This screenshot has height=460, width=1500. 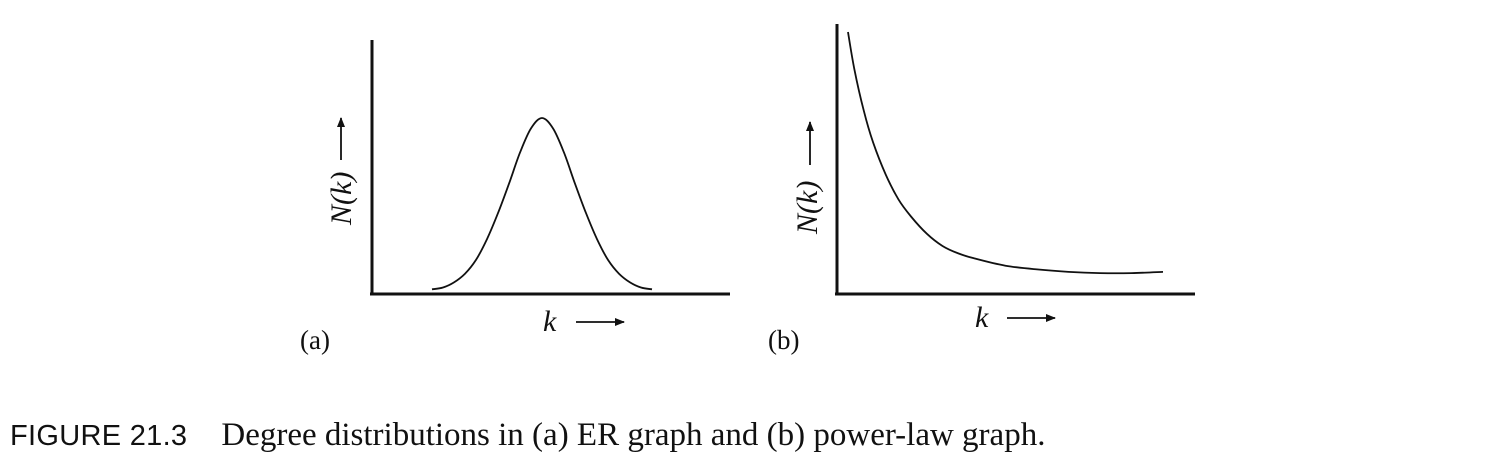 What do you see at coordinates (99, 436) in the screenshot?
I see `figure-number: FIGURE 21.3` at bounding box center [99, 436].